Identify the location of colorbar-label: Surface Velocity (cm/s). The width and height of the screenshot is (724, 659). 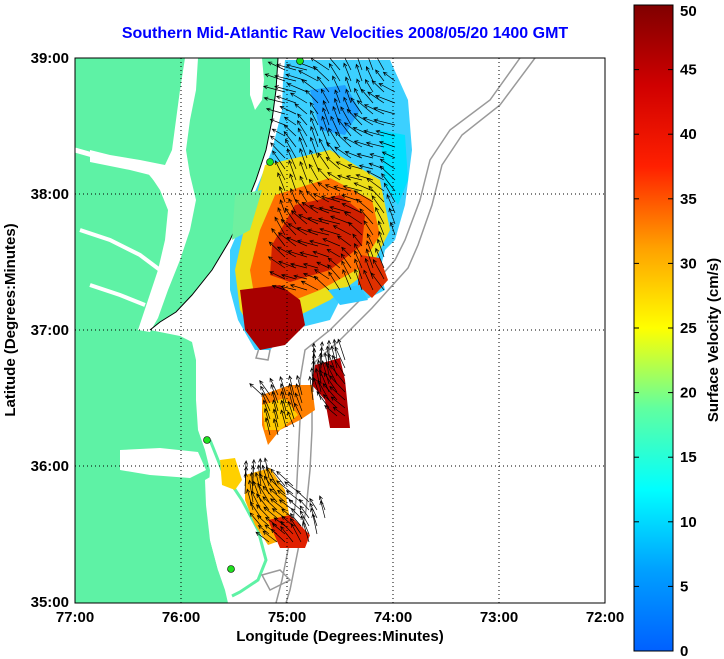
(713, 340).